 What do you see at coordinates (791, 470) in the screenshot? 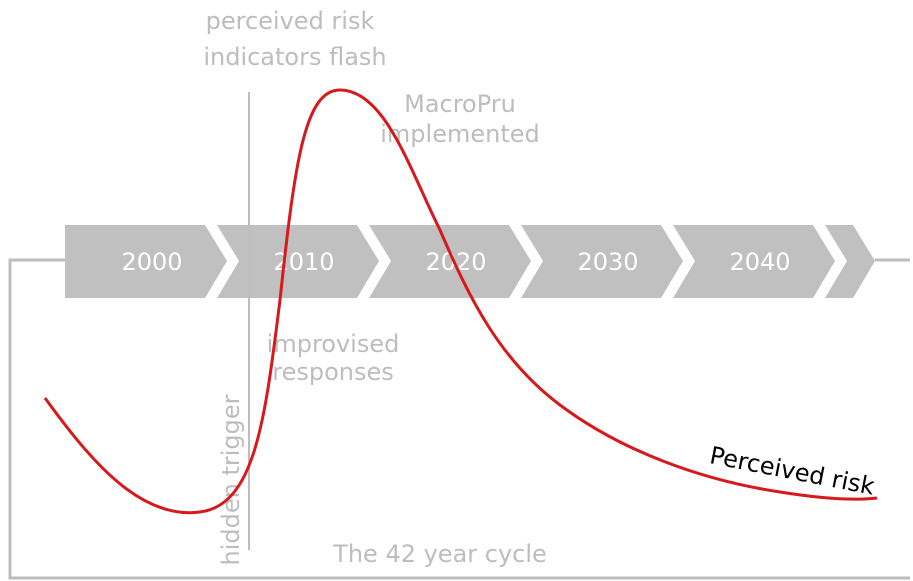
I see `curve-label: Perceived risk` at bounding box center [791, 470].